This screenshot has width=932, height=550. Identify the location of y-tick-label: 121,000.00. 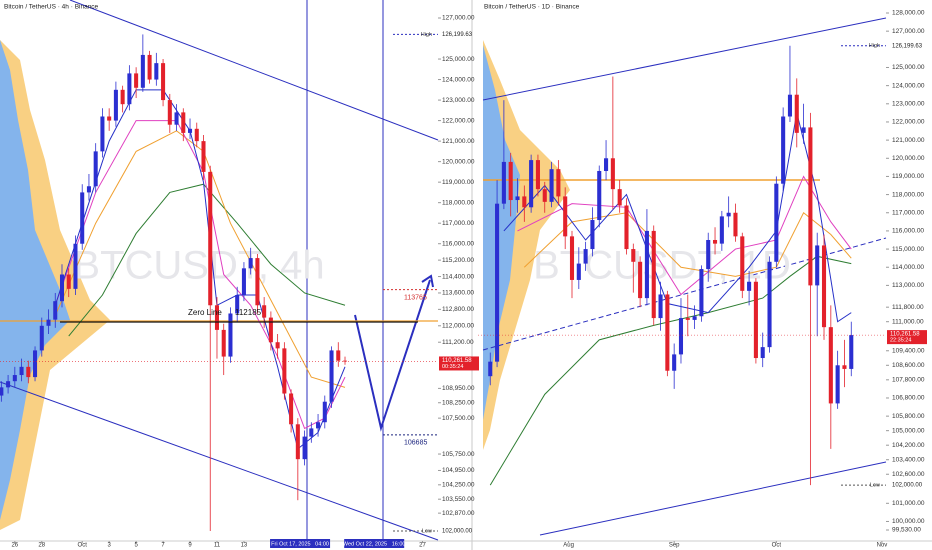
(458, 141).